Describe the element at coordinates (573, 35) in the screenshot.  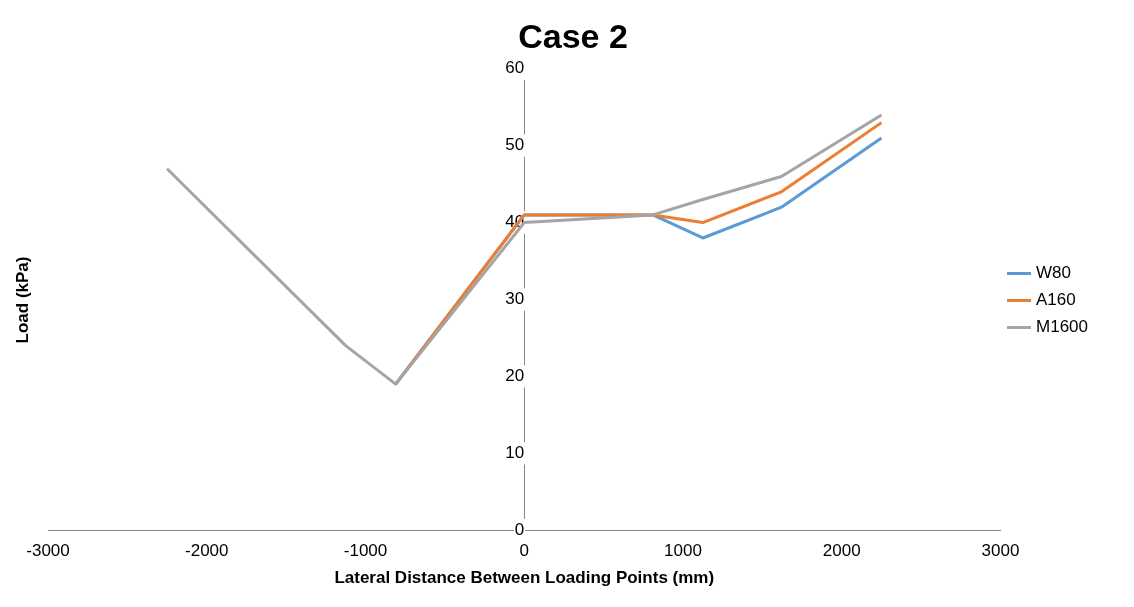
I see `chart-title: Case 2` at that location.